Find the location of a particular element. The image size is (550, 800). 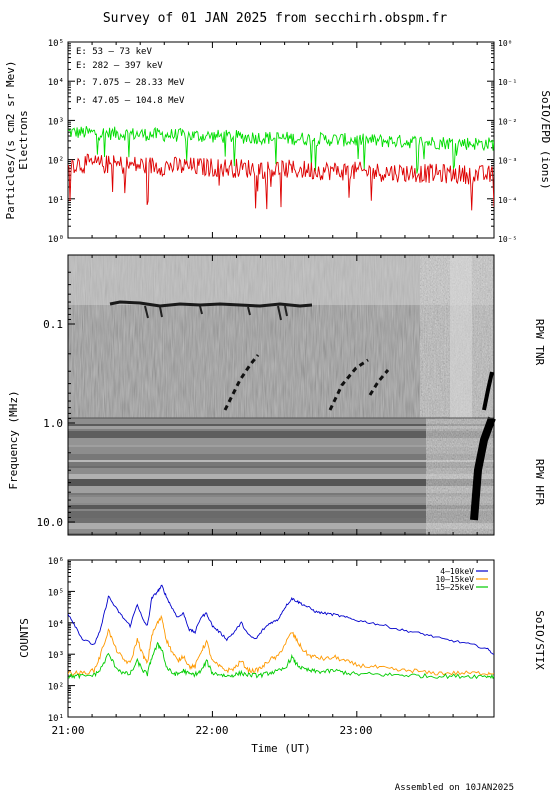

hfr-bands is located at coordinates (281, 476).